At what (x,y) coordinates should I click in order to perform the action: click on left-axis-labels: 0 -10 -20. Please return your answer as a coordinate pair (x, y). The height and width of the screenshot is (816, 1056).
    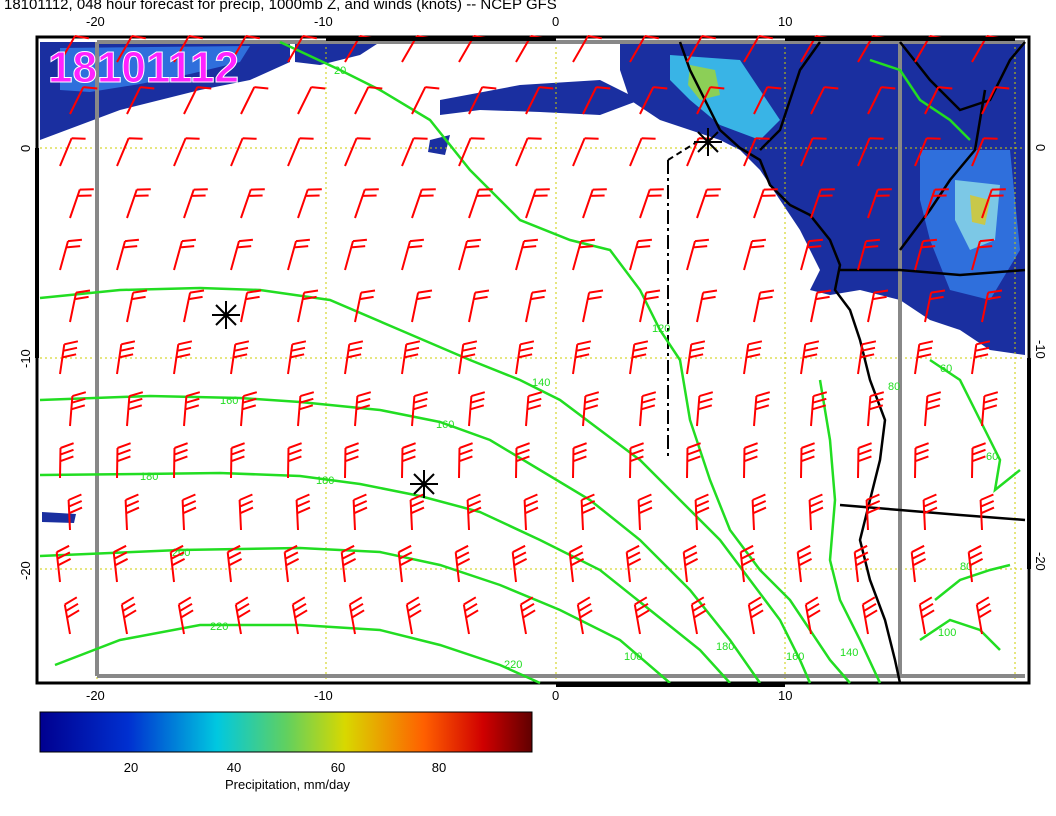
    Looking at the image, I should click on (25, 362).